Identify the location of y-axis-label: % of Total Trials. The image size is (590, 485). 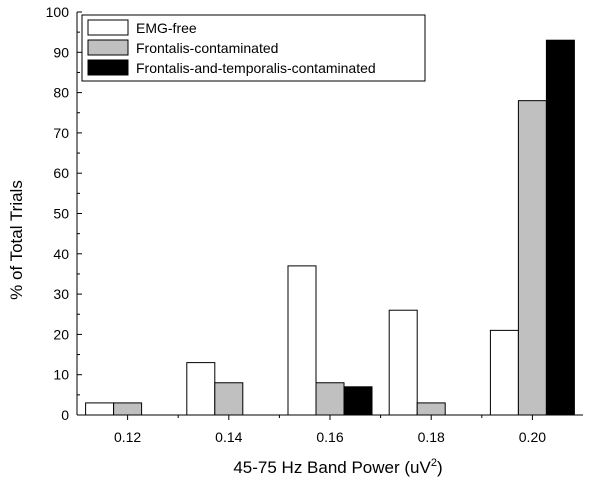
(16, 240).